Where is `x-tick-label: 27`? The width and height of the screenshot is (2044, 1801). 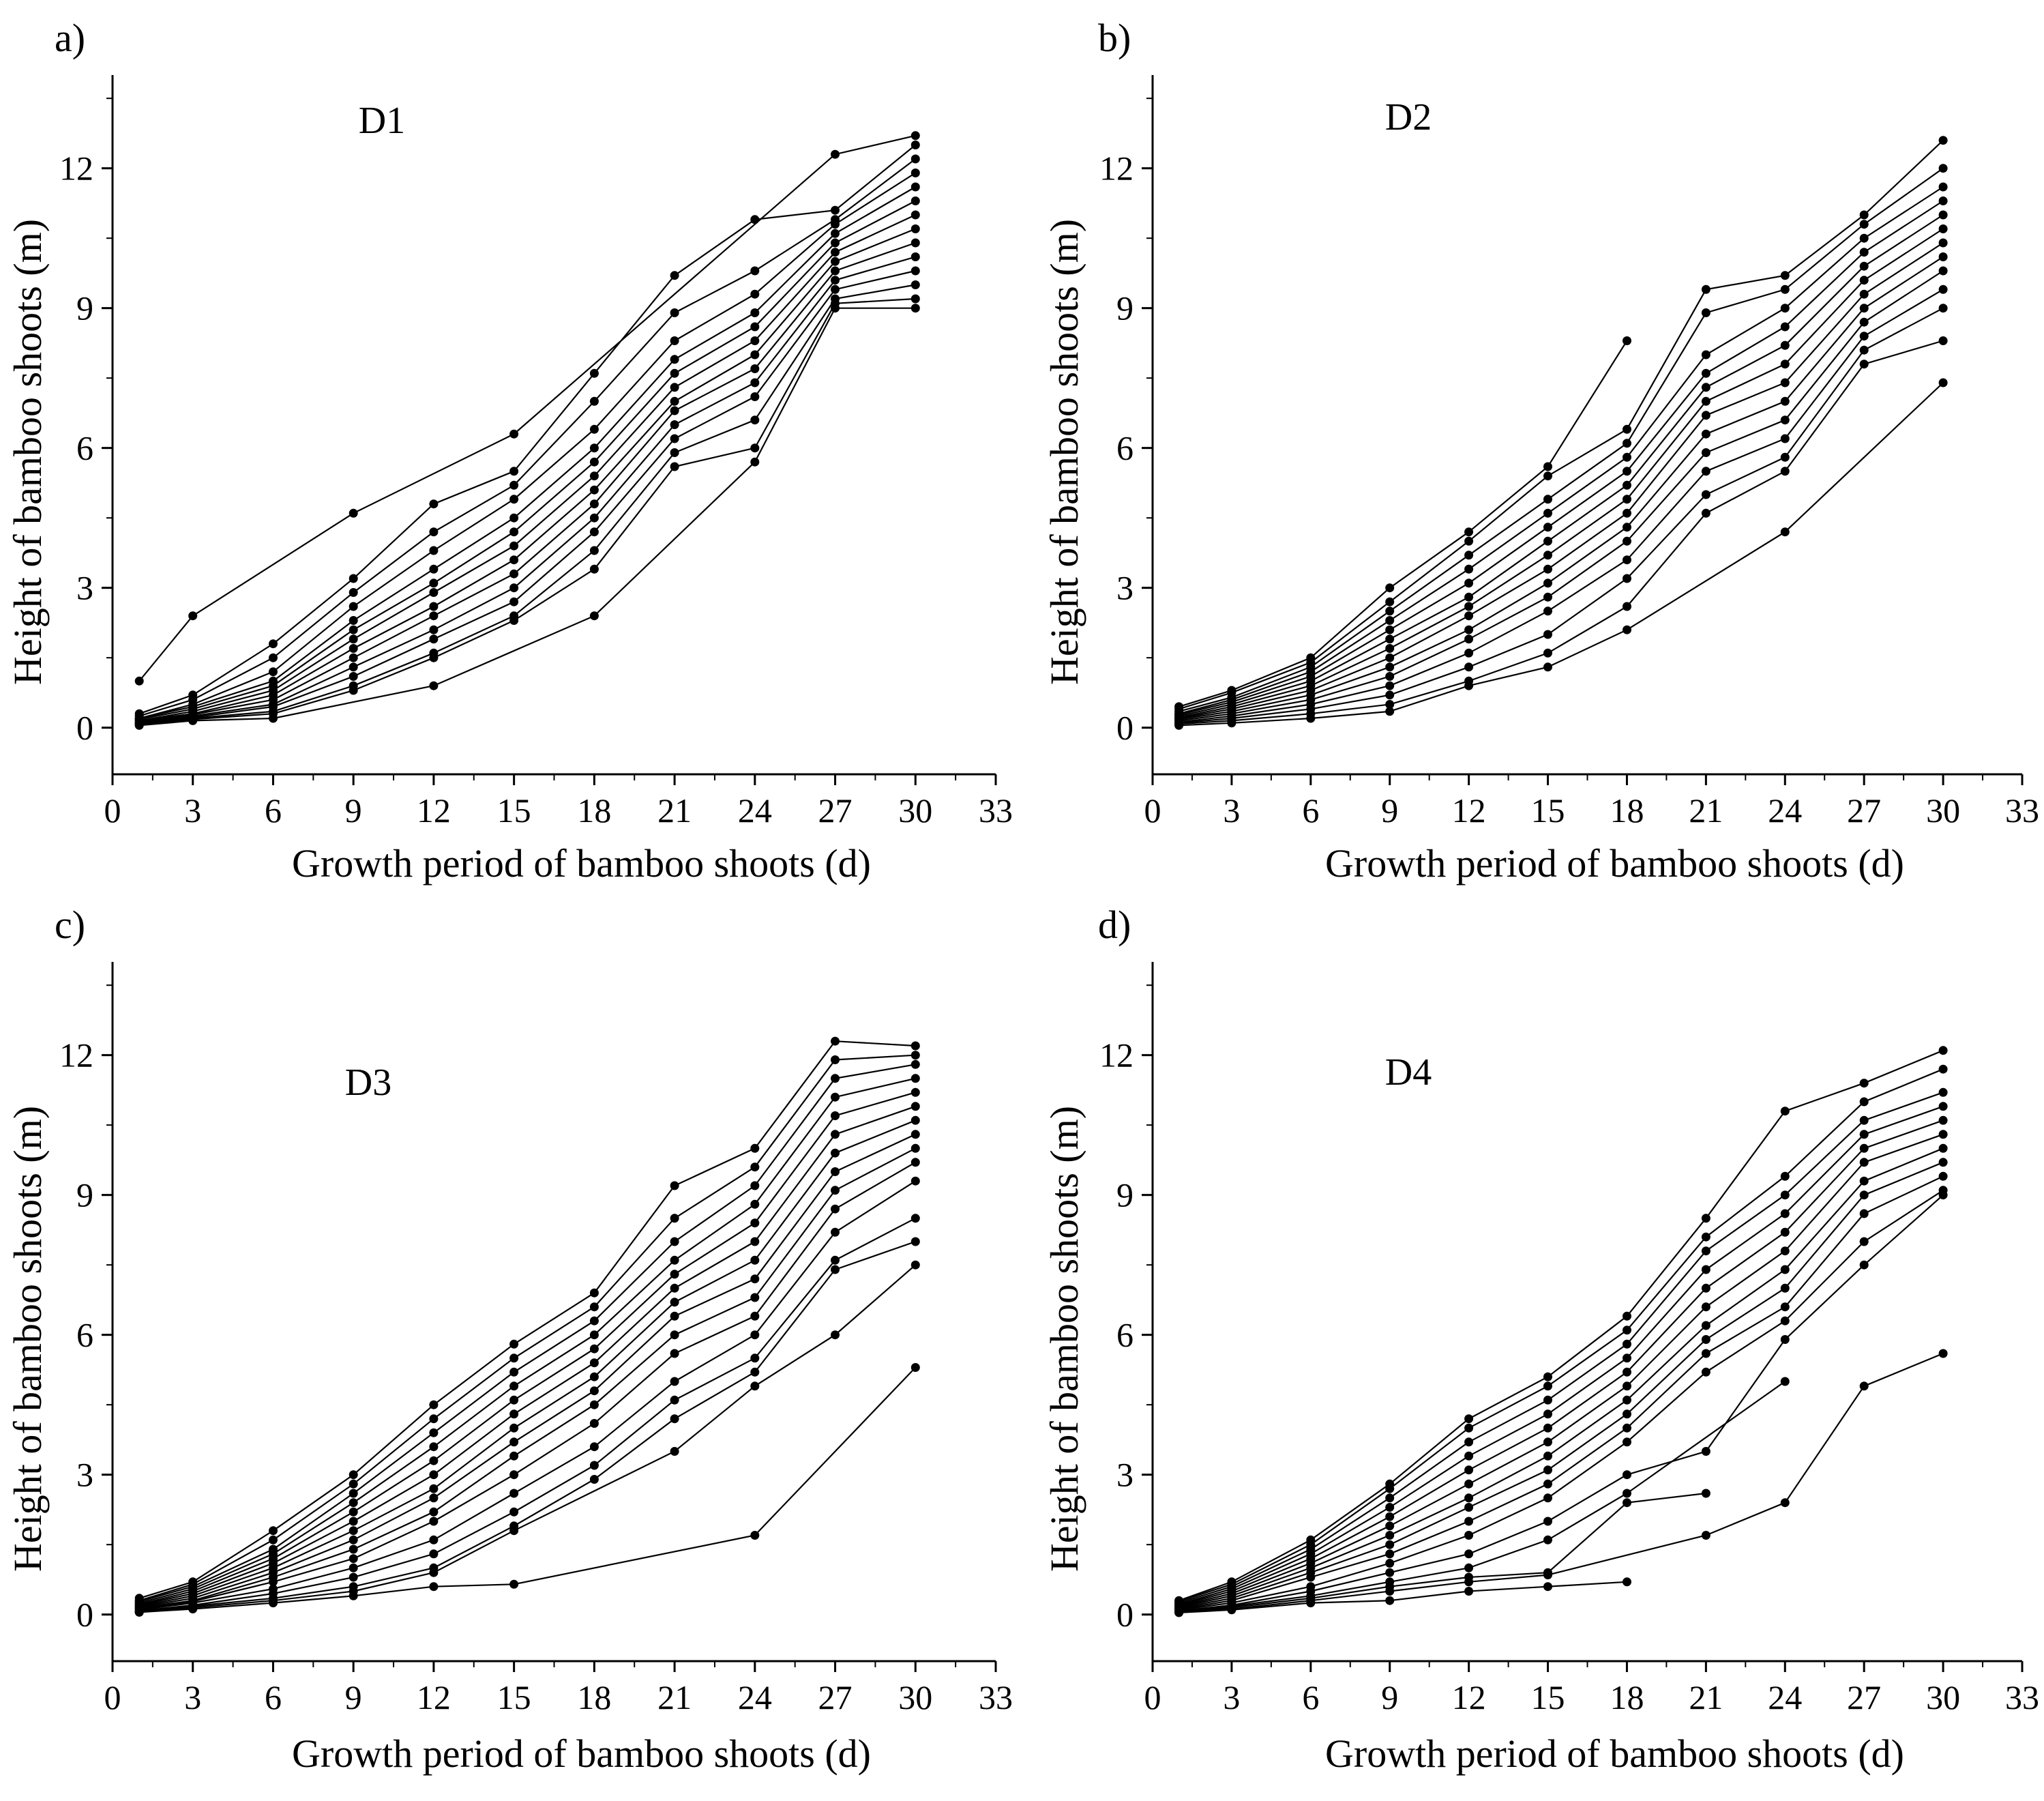
x-tick-label: 27 is located at coordinates (1864, 811).